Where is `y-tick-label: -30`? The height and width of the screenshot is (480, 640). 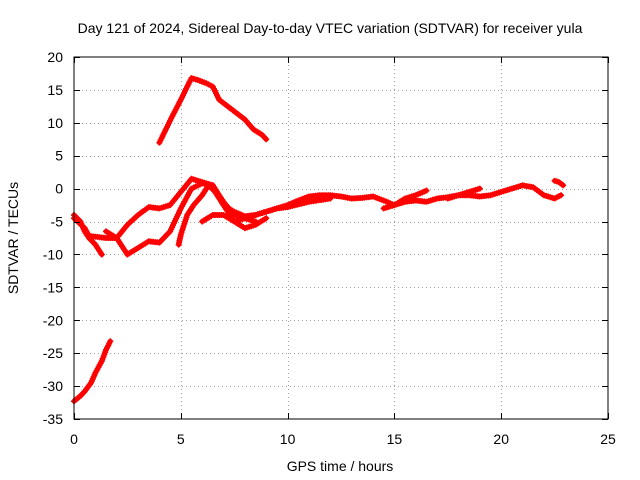 y-tick-label: -30 is located at coordinates (53, 386).